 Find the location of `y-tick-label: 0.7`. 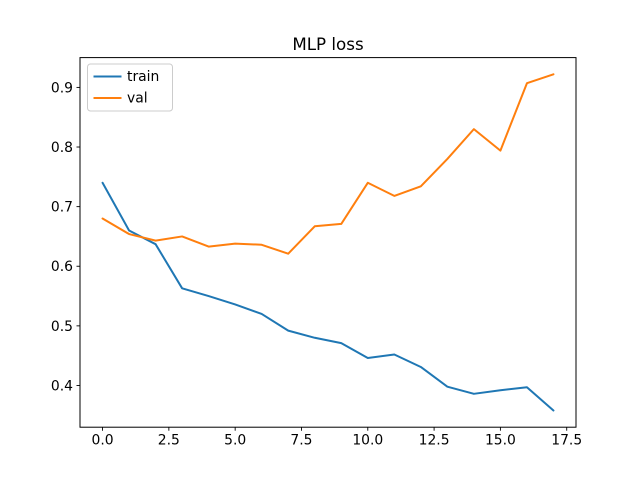

y-tick-label: 0.7 is located at coordinates (62, 208).